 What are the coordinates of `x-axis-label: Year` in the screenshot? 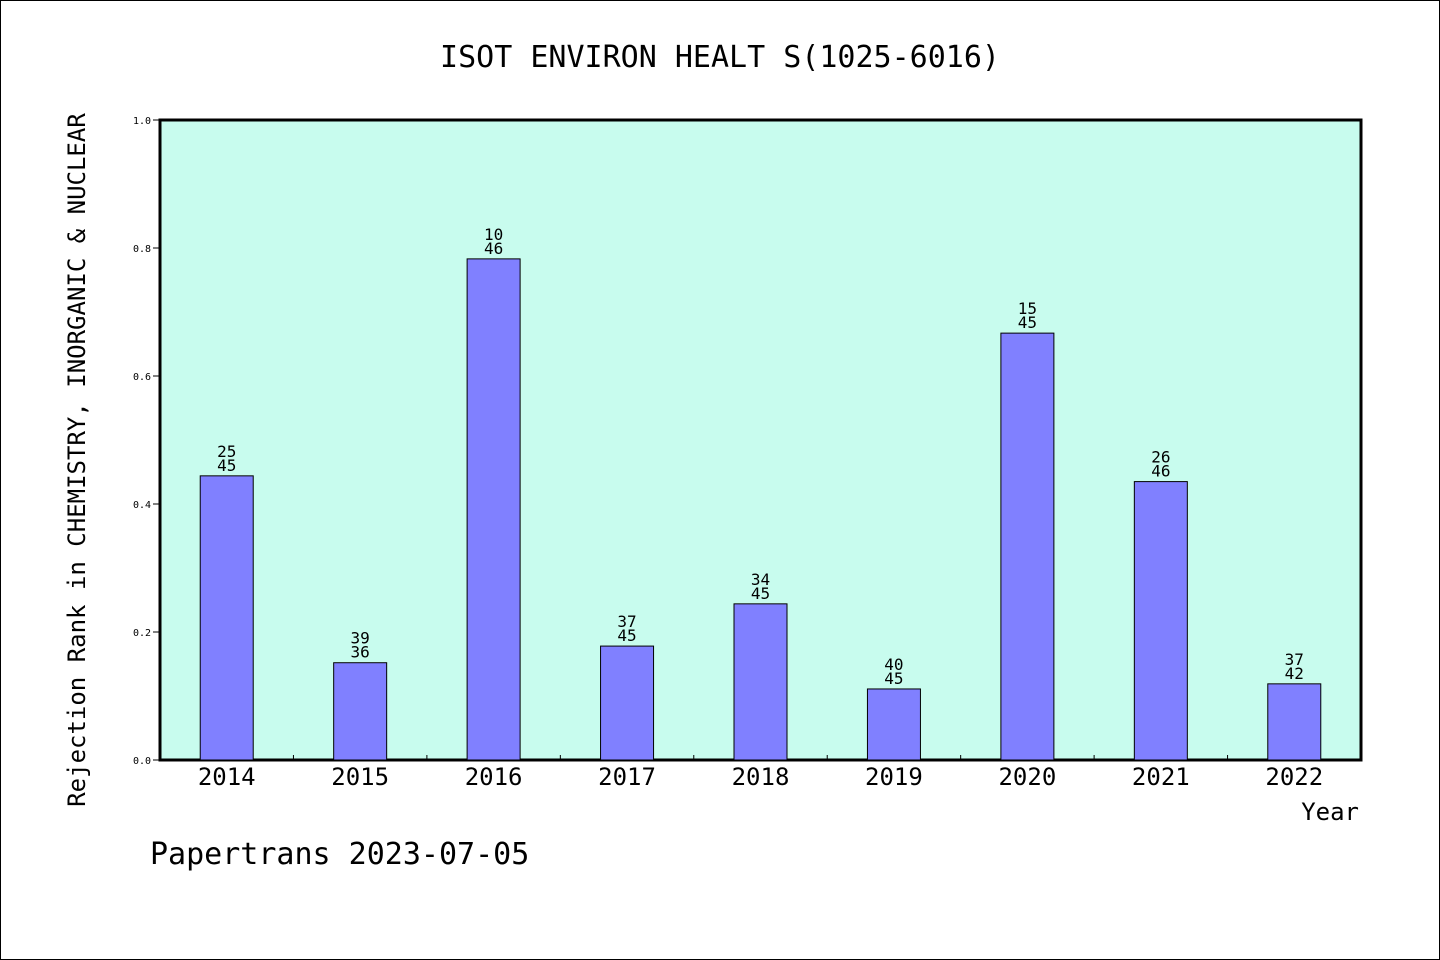 It's located at (1330, 812).